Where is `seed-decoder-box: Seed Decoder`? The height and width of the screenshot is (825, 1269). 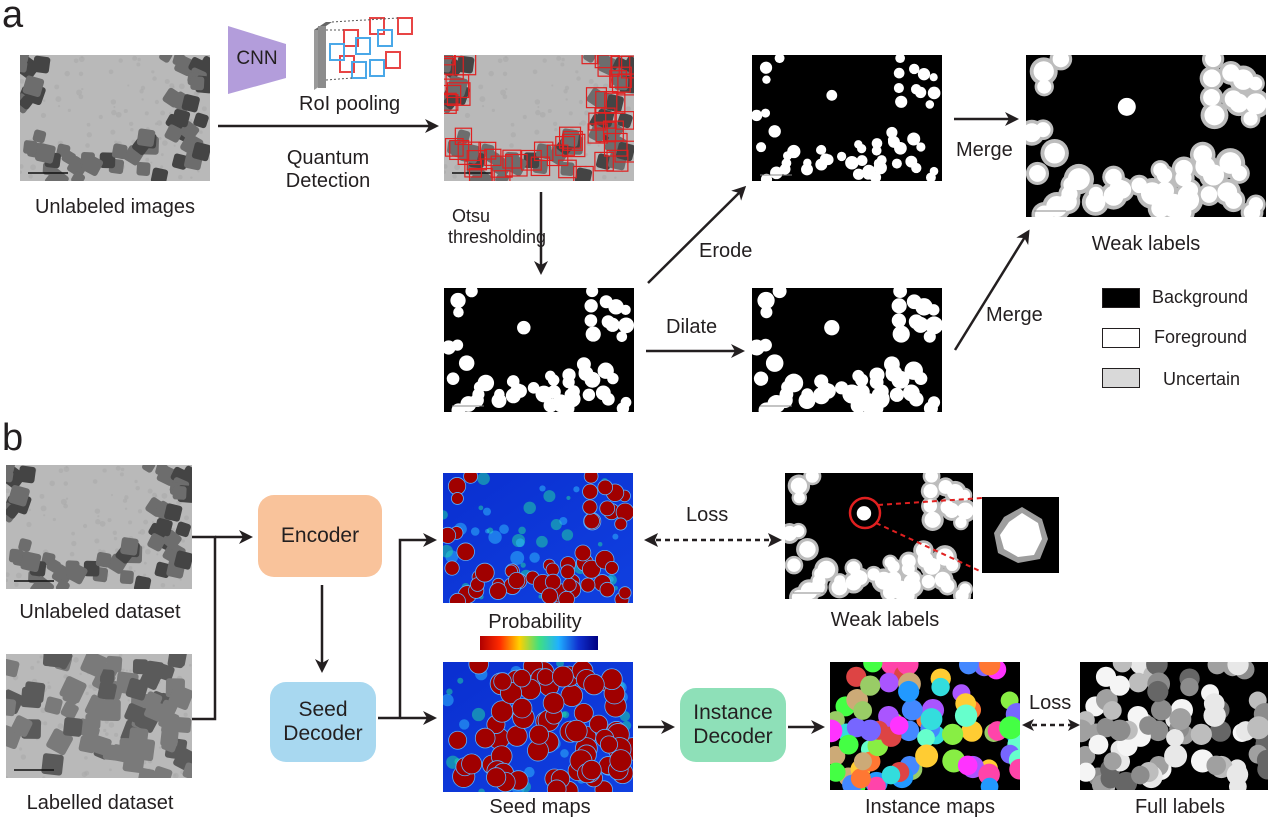 seed-decoder-box: Seed Decoder is located at coordinates (323, 722).